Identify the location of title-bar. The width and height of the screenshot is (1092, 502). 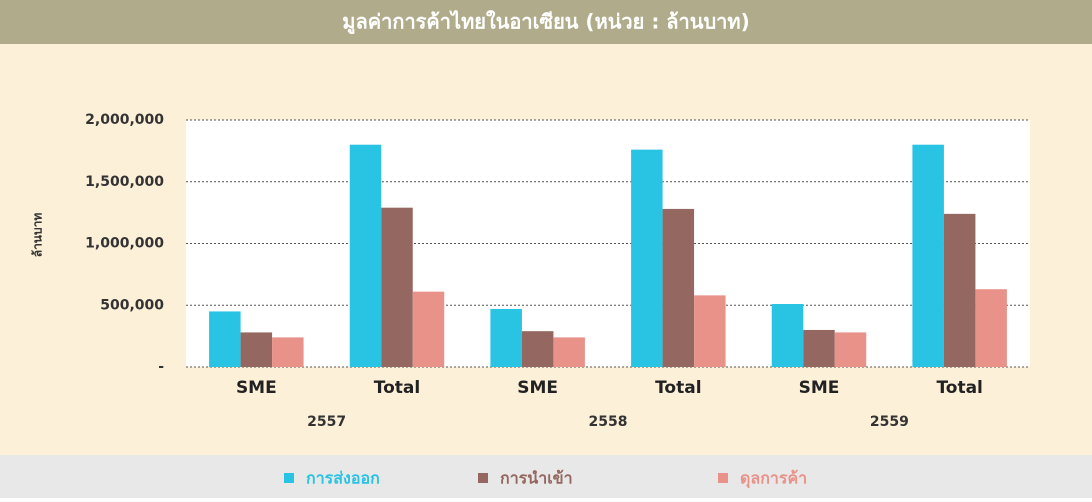
(546, 22).